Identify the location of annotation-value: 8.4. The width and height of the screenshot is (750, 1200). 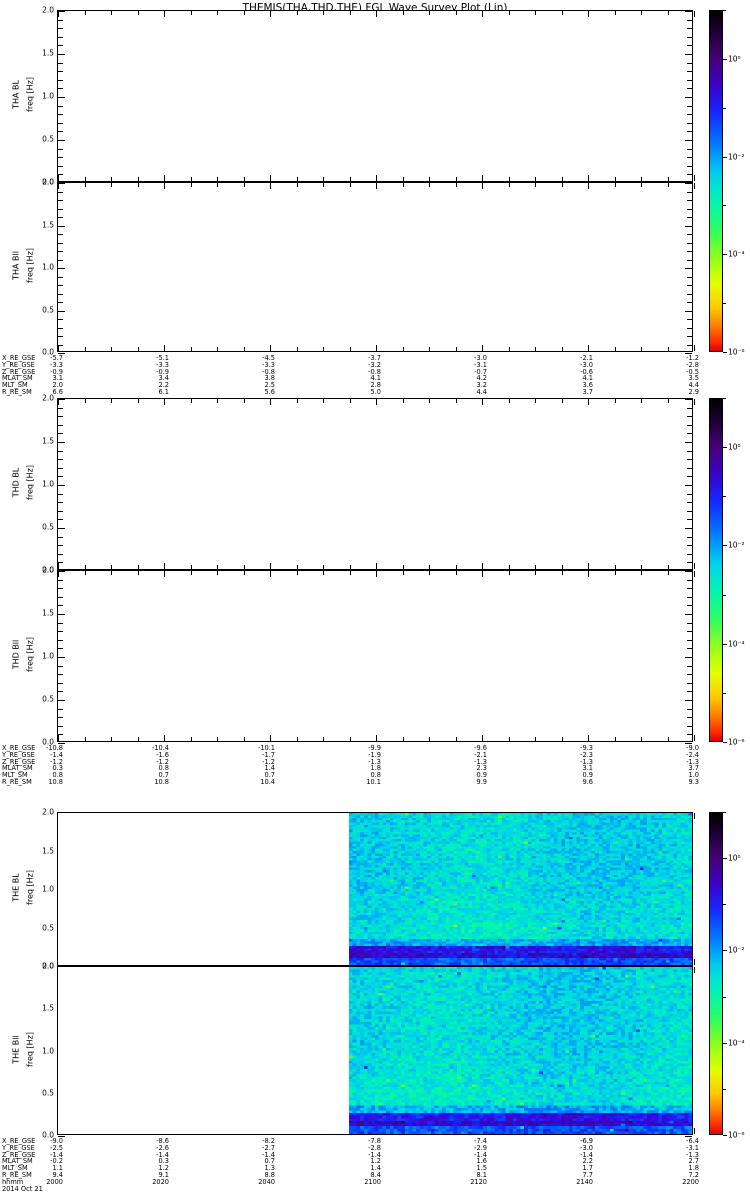
(376, 1175).